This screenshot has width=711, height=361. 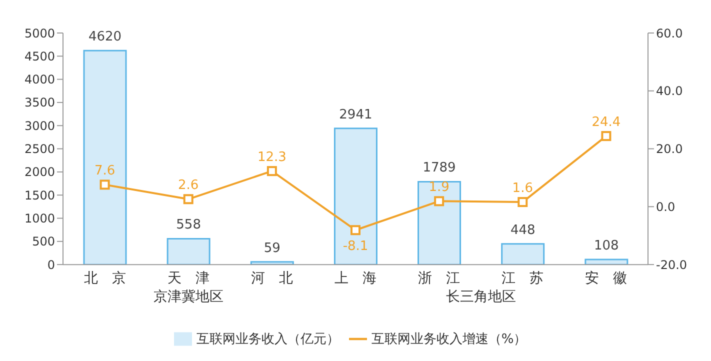 What do you see at coordinates (449, 339) in the screenshot?
I see `legend-label: 互联网业务收入增速（%）` at bounding box center [449, 339].